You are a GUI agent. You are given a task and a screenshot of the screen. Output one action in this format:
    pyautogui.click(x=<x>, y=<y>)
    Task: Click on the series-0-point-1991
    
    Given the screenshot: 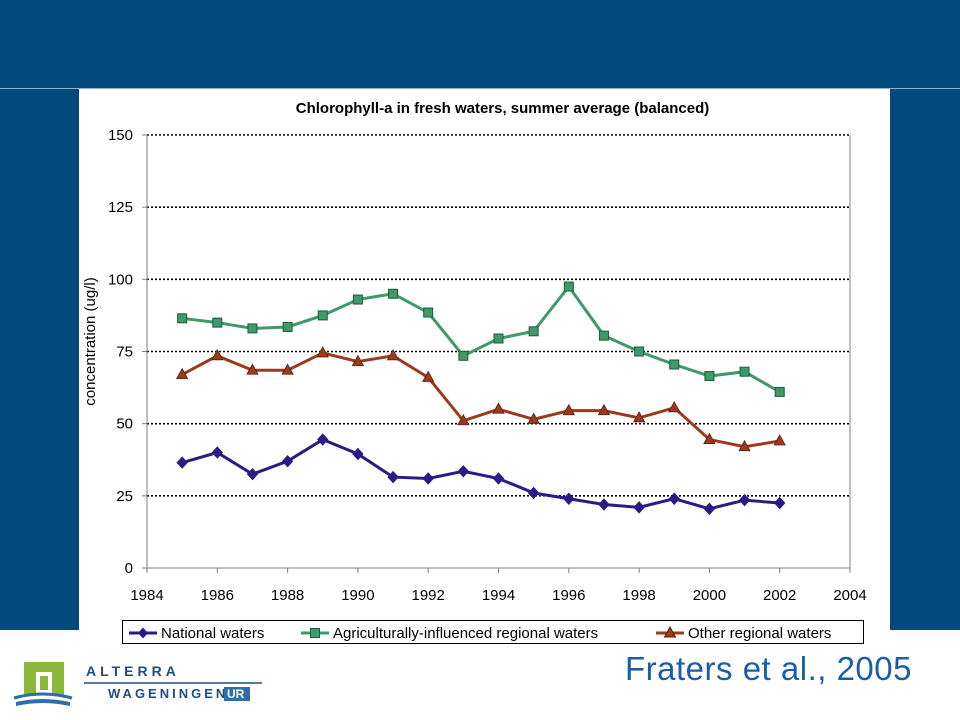 What is the action you would take?
    pyautogui.click(x=393, y=477)
    